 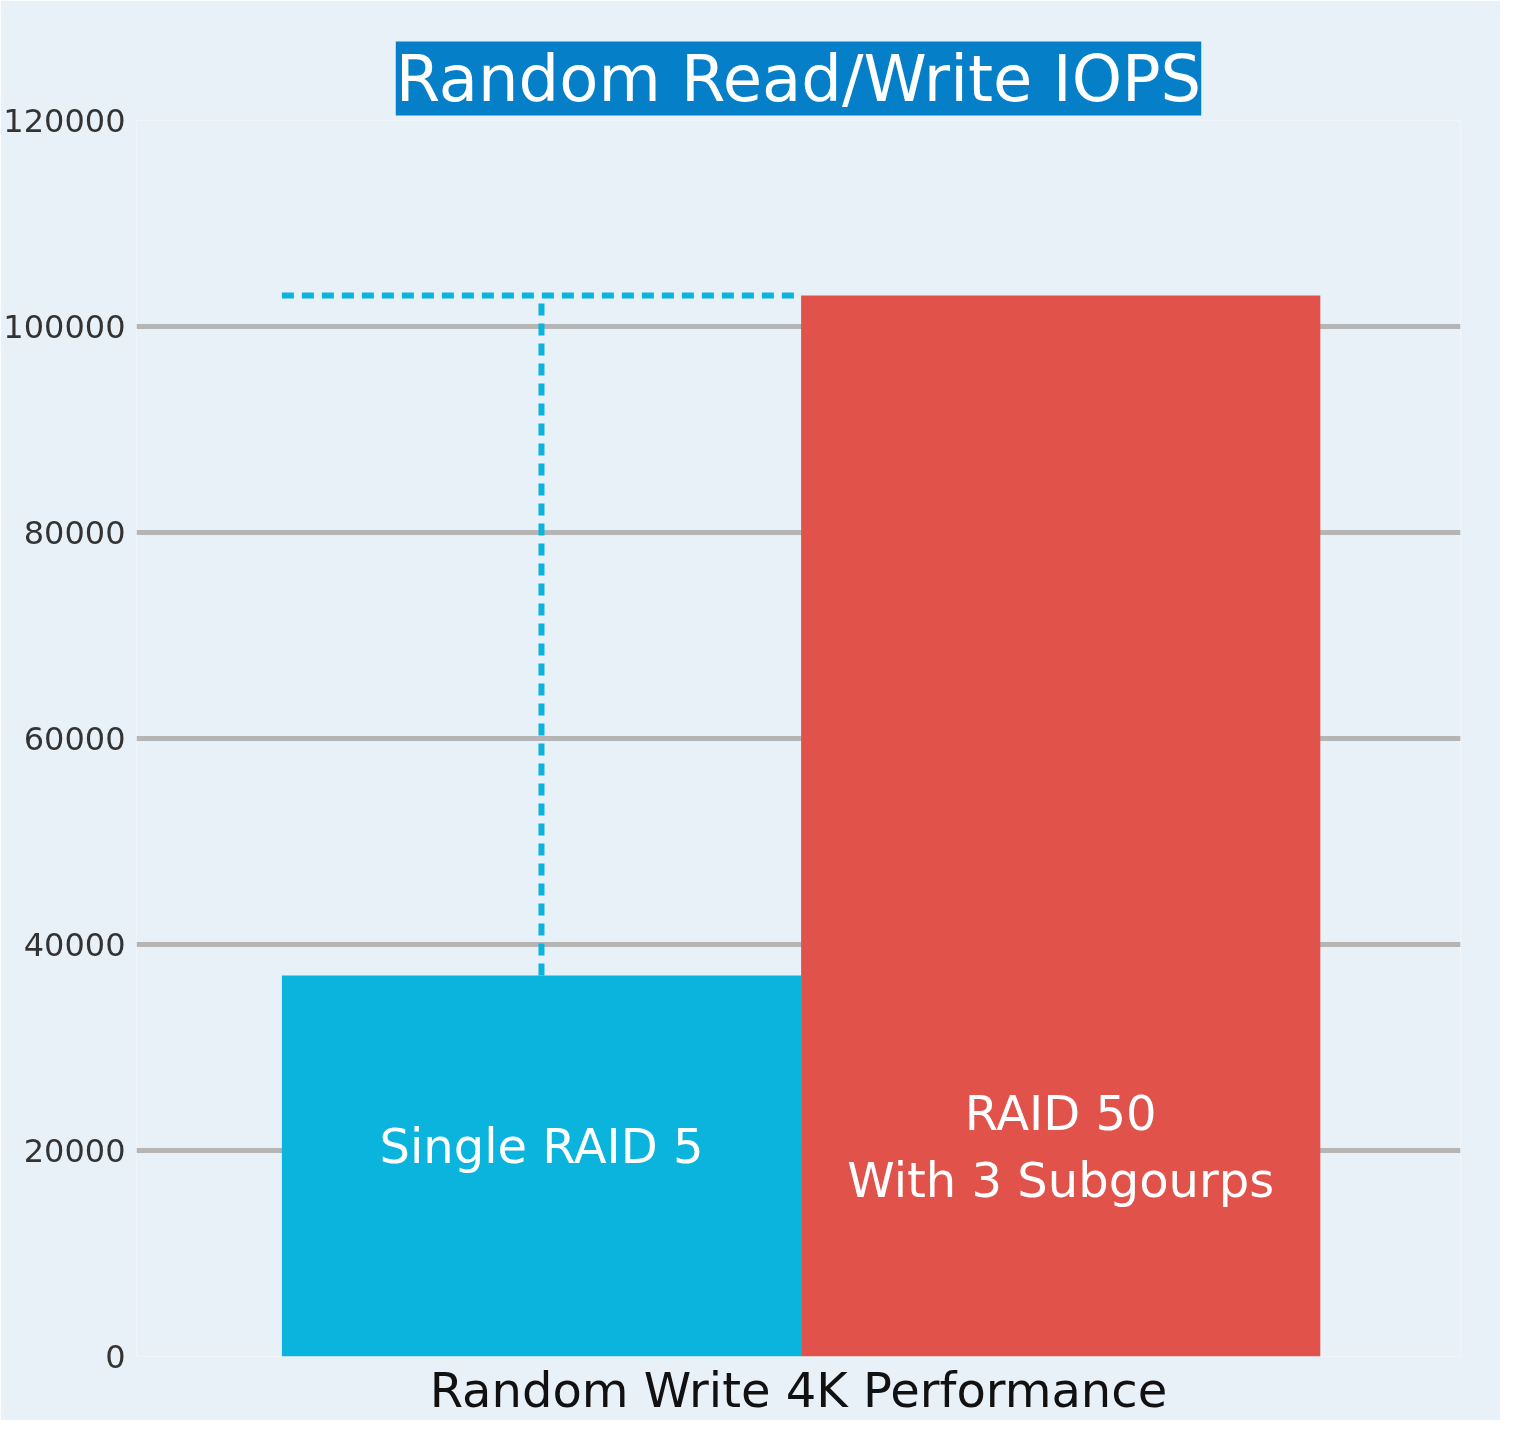 What do you see at coordinates (115, 1357) in the screenshot?
I see `y-tick-label: 0` at bounding box center [115, 1357].